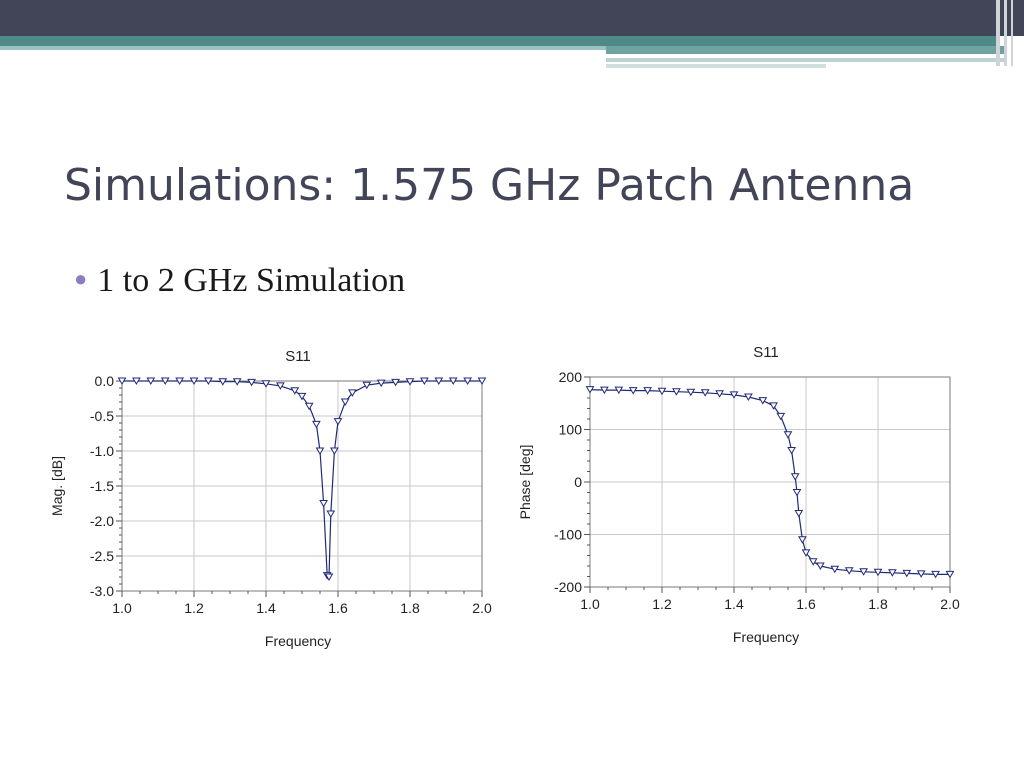  Describe the element at coordinates (102, 451) in the screenshot. I see `y-tick-label: -1.0` at that location.